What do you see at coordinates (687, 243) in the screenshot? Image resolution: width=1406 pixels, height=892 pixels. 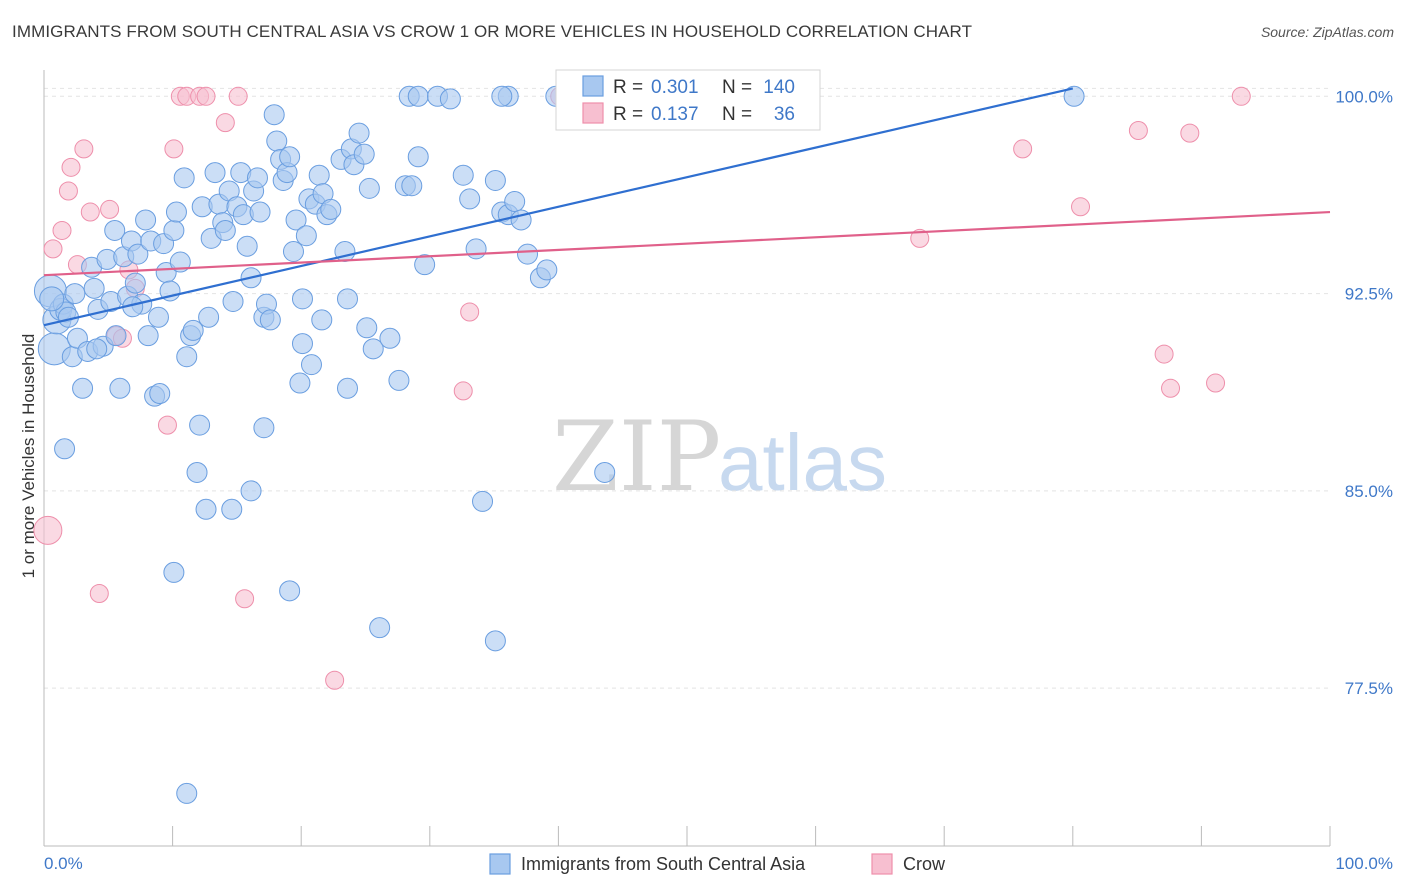 I see `trend-line-crow` at bounding box center [687, 243].